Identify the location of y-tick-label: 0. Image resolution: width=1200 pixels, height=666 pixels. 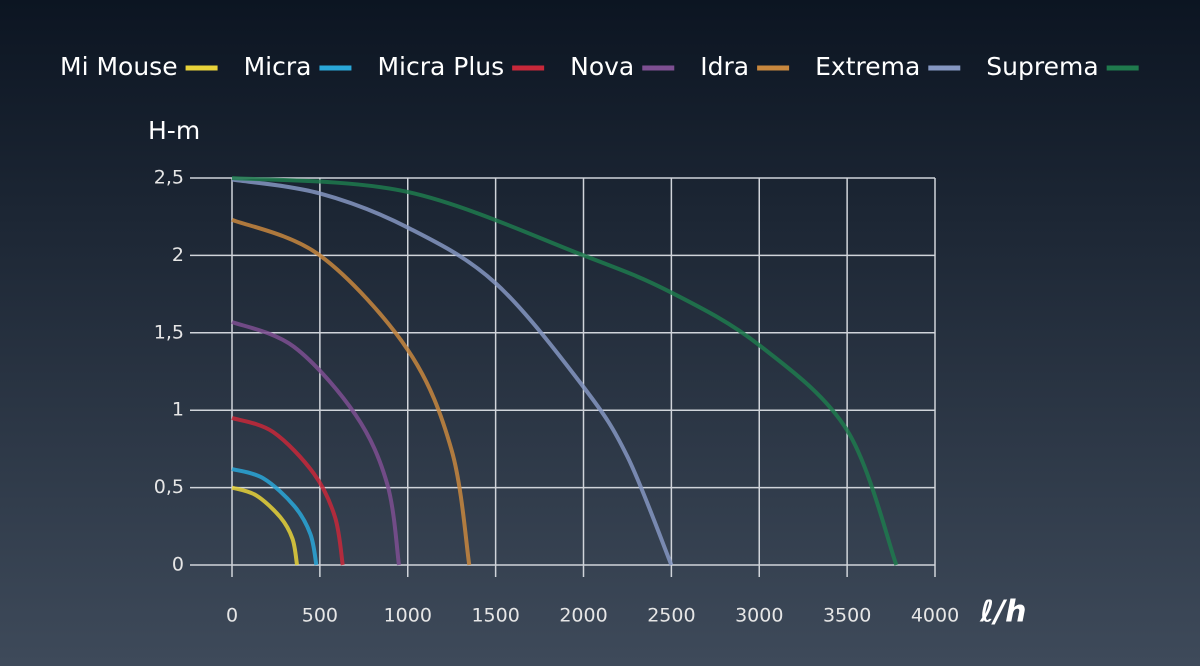
(178, 565).